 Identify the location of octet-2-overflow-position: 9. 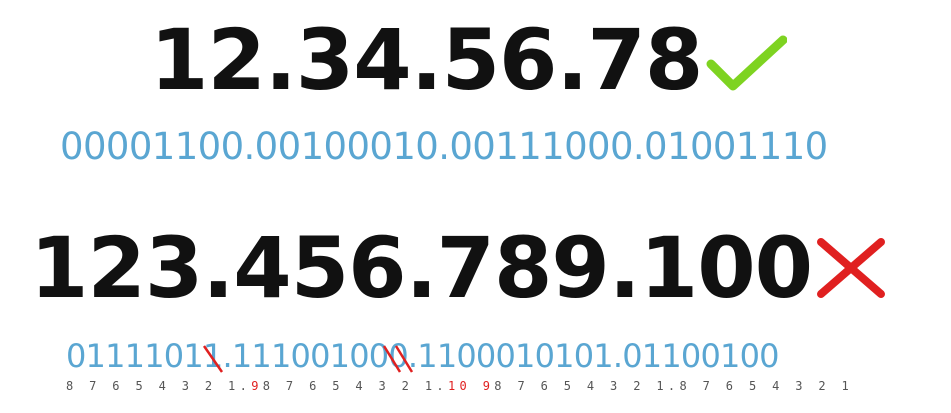
(257, 386).